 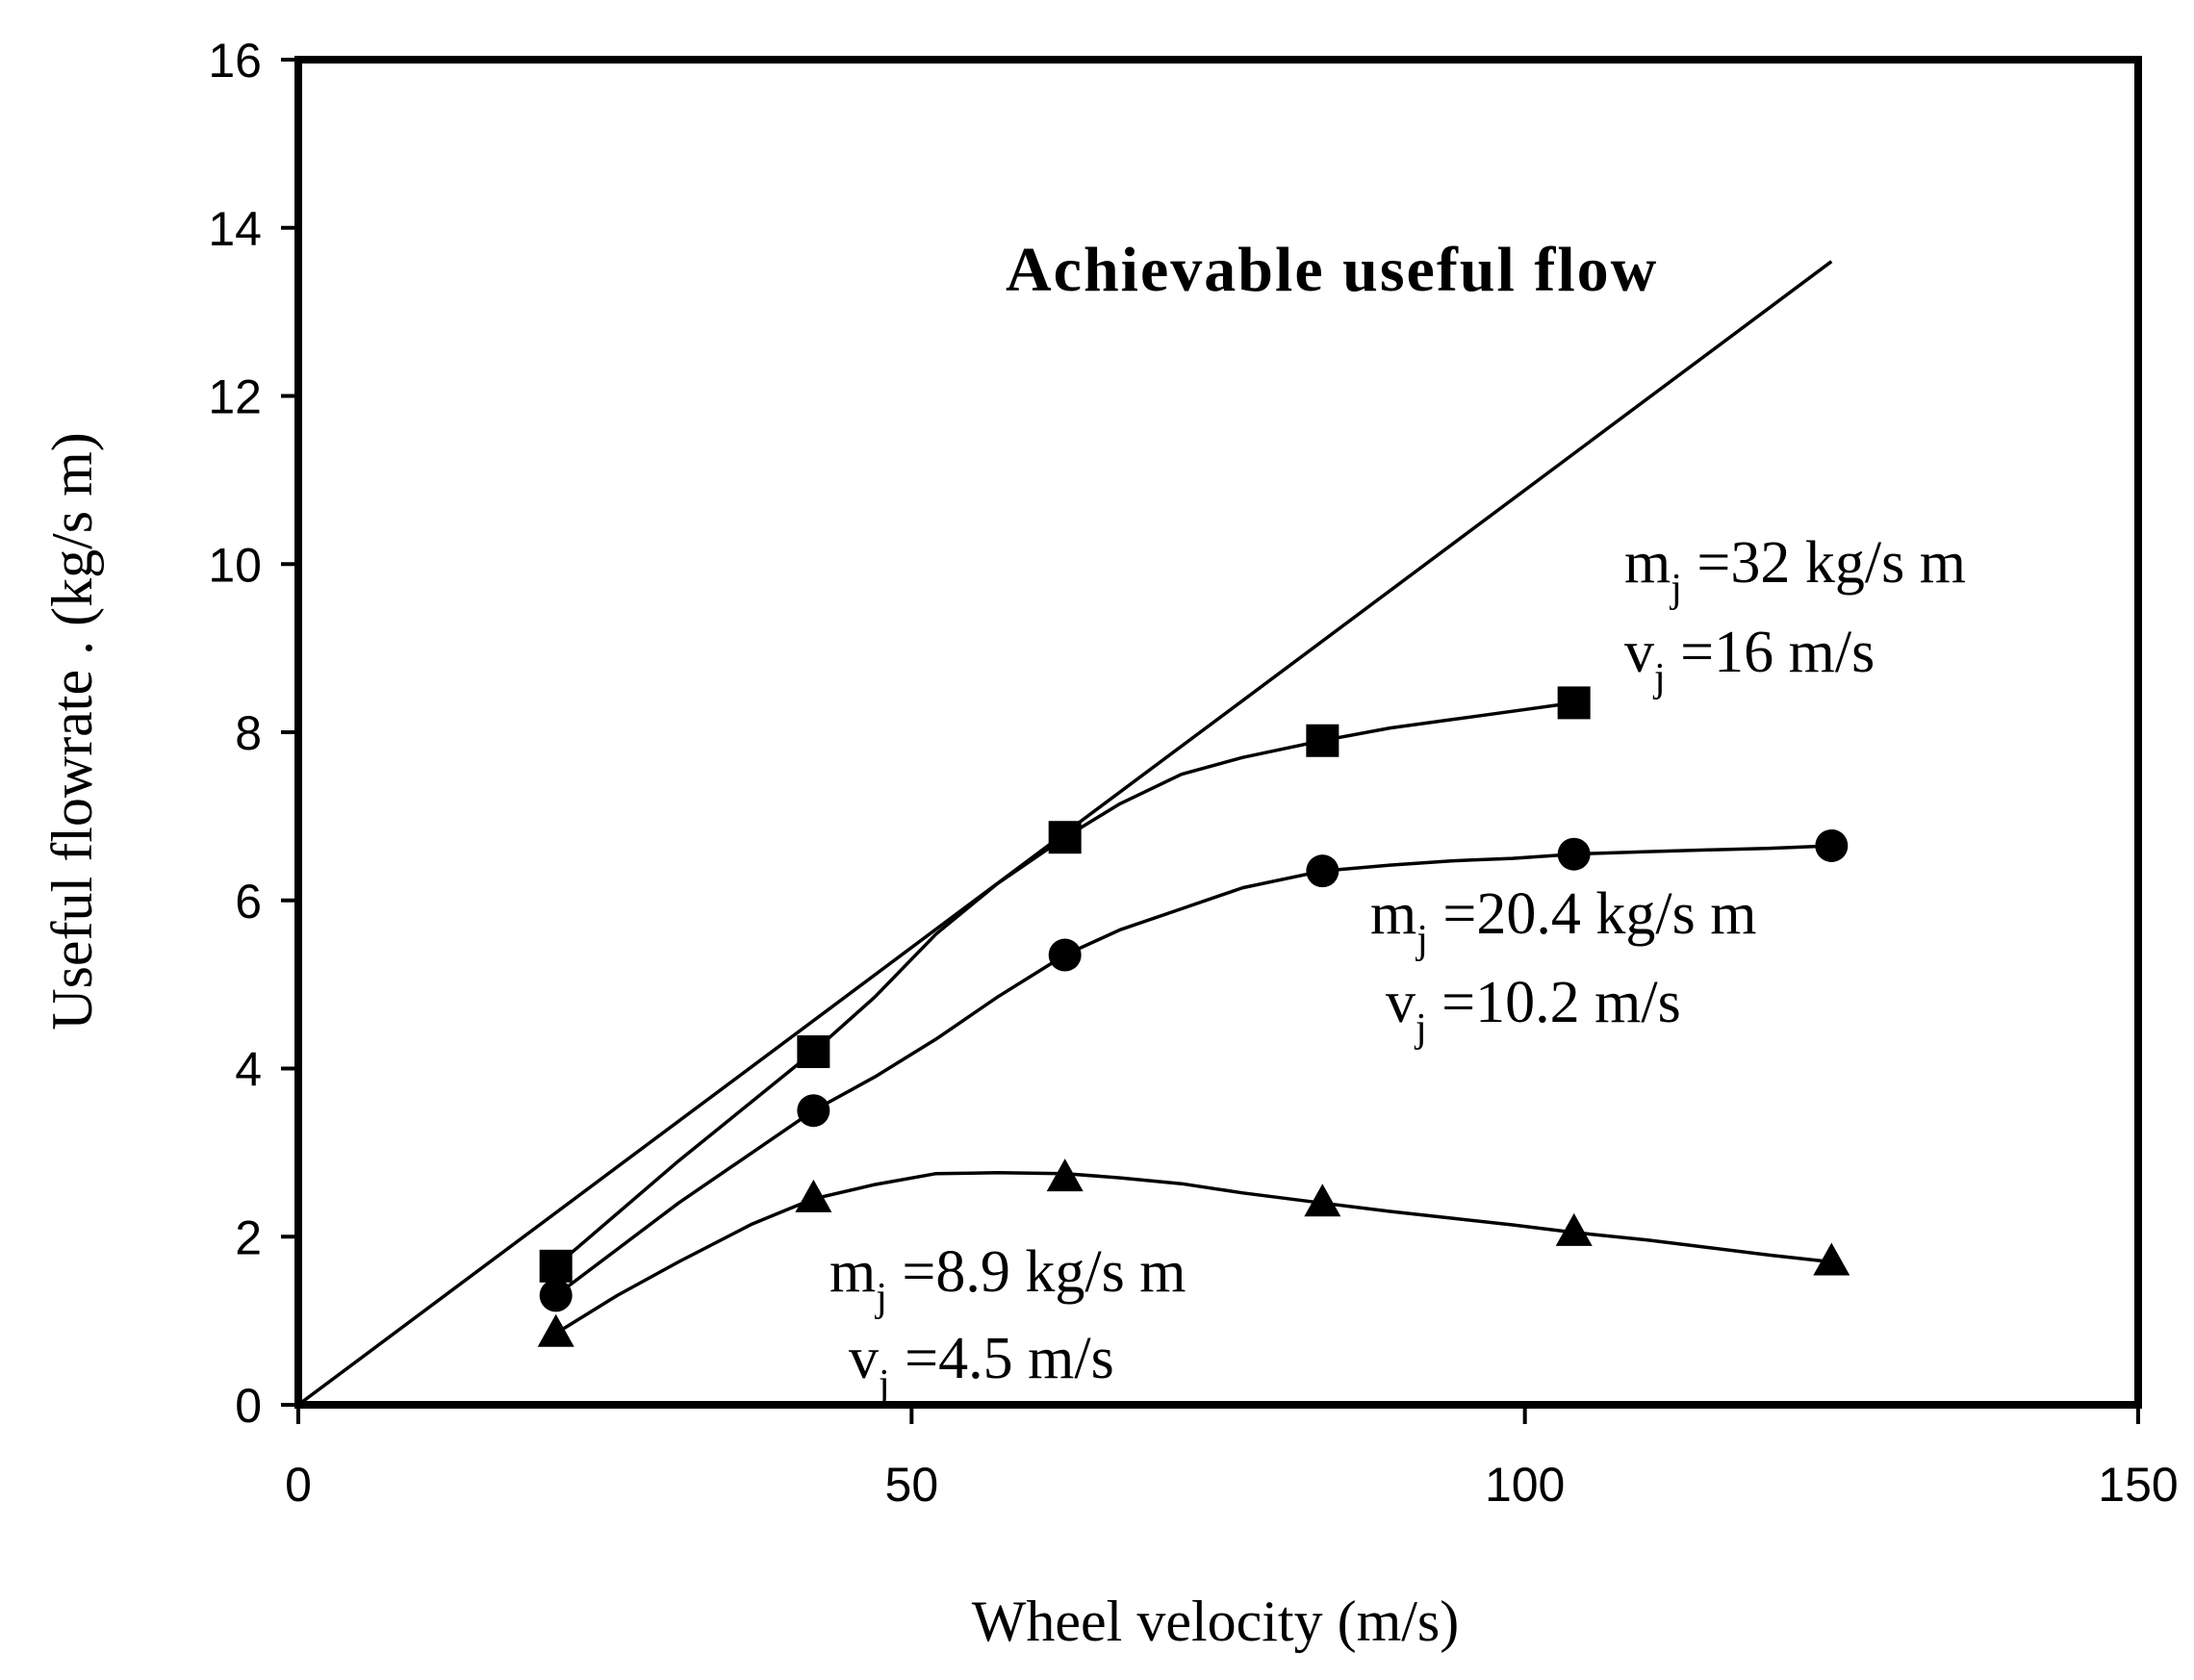 What do you see at coordinates (1525, 1485) in the screenshot?
I see `x-tick-label: 100` at bounding box center [1525, 1485].